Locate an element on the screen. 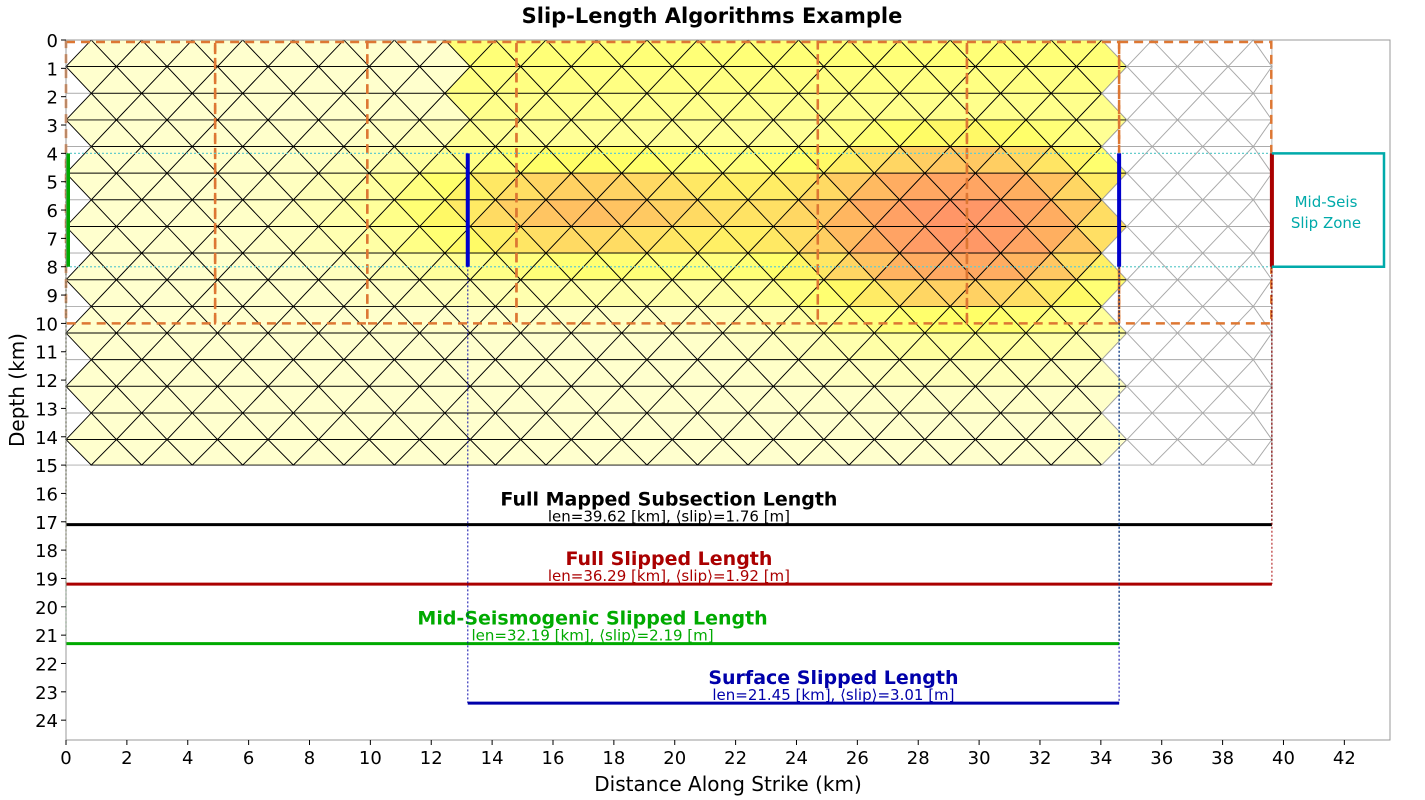  y-tick-label: 4 is located at coordinates (52, 154).